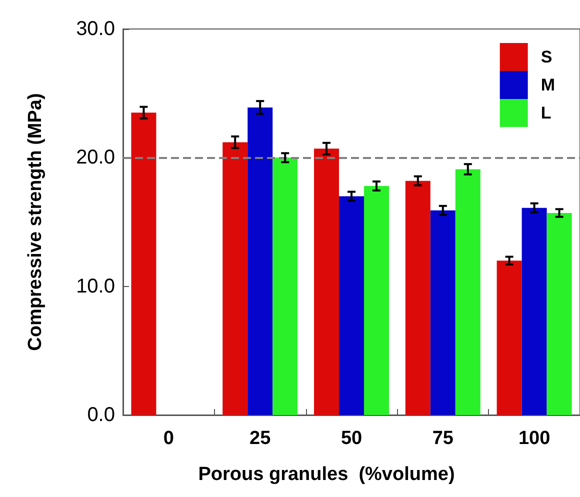 The height and width of the screenshot is (497, 580). I want to click on y-axis-title: Compressive strength (MPa), so click(35, 222).